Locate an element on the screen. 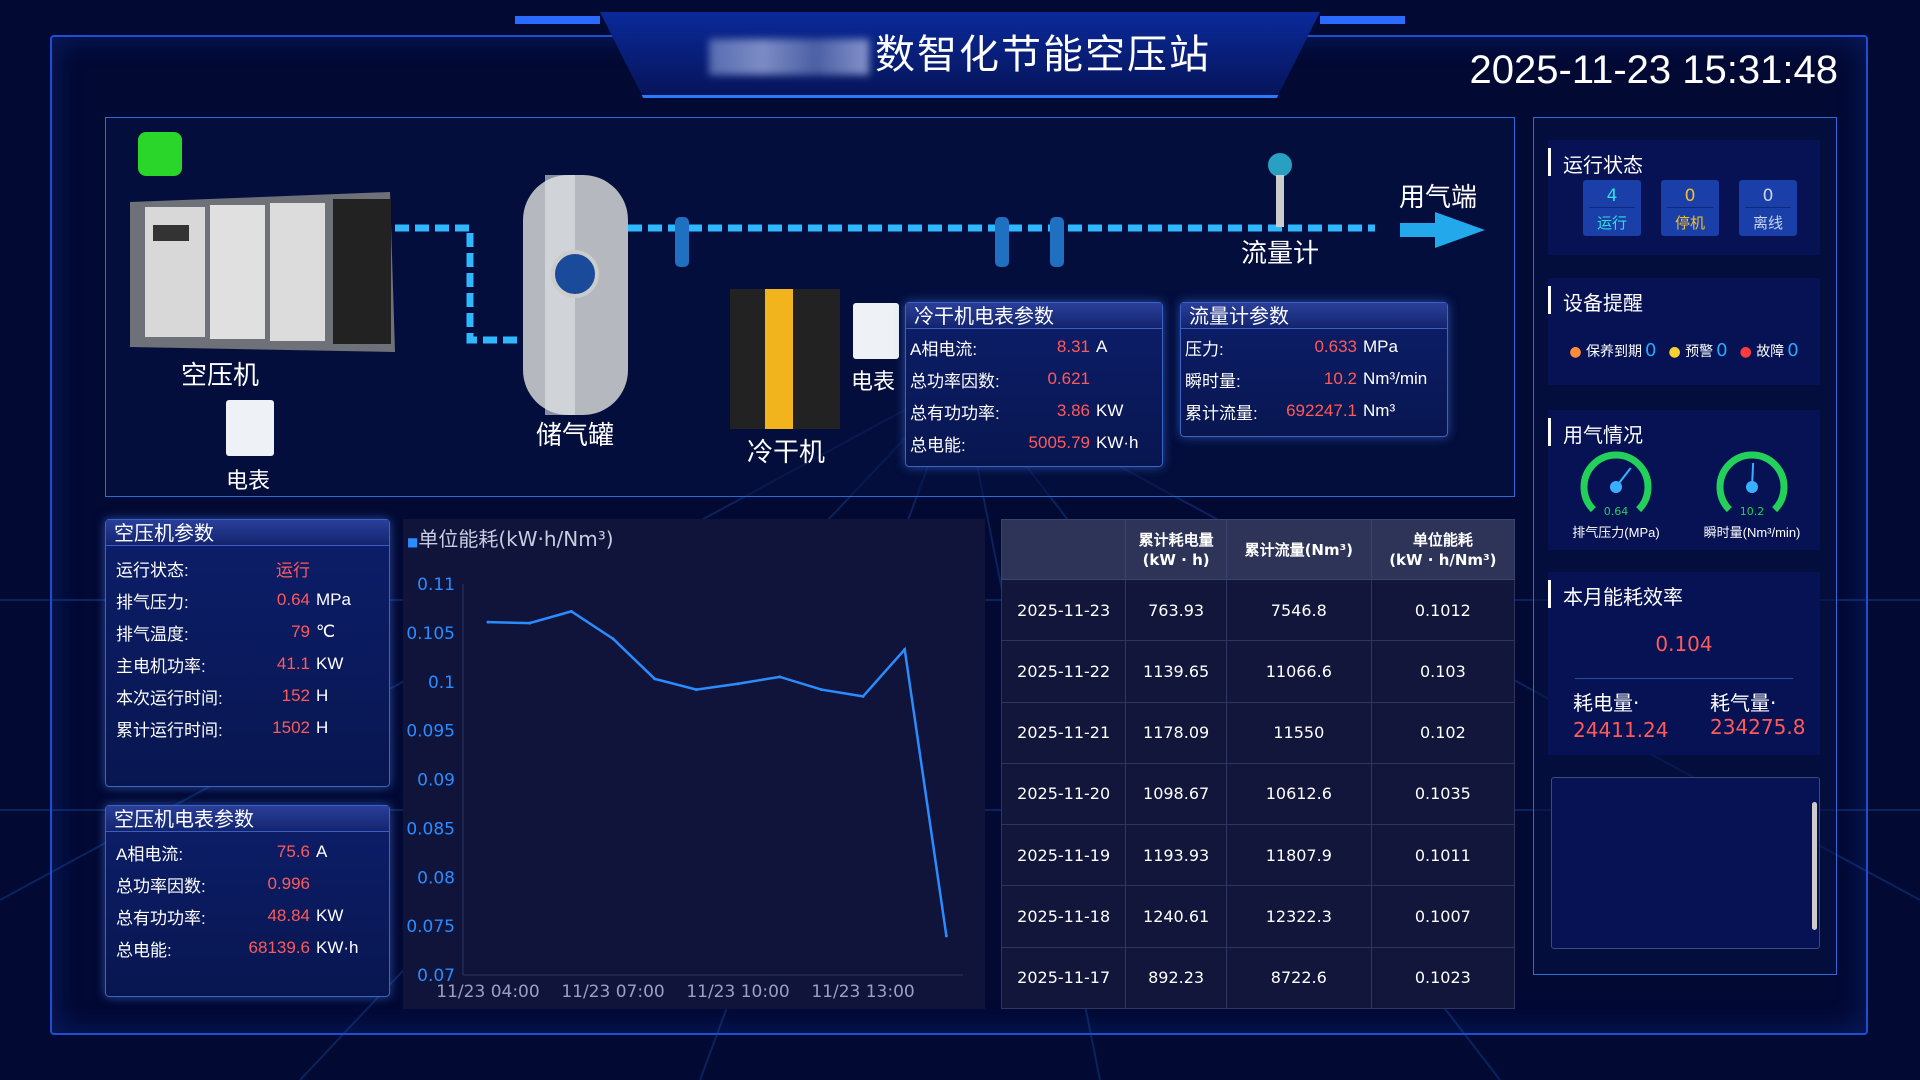 The height and width of the screenshot is (1080, 1920). status-2: 0 离线 is located at coordinates (1768, 208).